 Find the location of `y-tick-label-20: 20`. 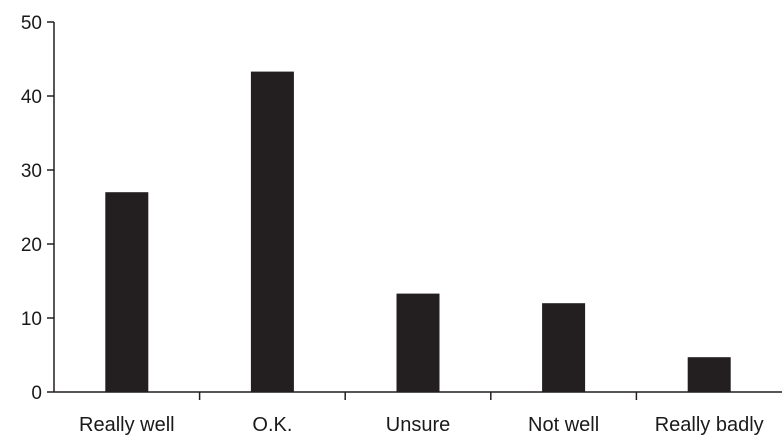

y-tick-label-20: 20 is located at coordinates (31, 245).